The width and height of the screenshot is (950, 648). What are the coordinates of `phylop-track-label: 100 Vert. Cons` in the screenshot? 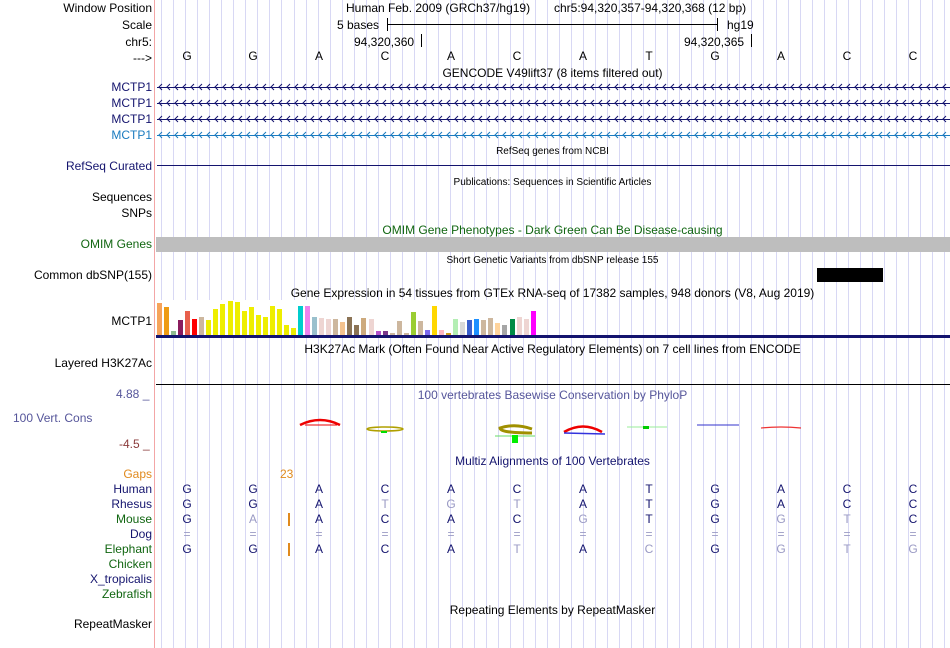 It's located at (53, 418).